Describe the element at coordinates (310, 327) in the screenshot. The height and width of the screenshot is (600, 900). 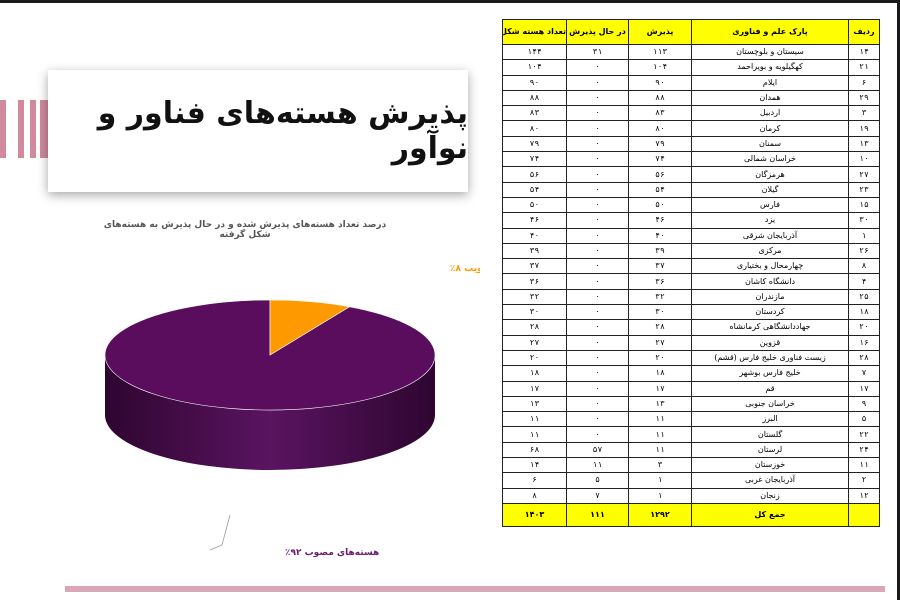
I see `pie-slice-pending` at that location.